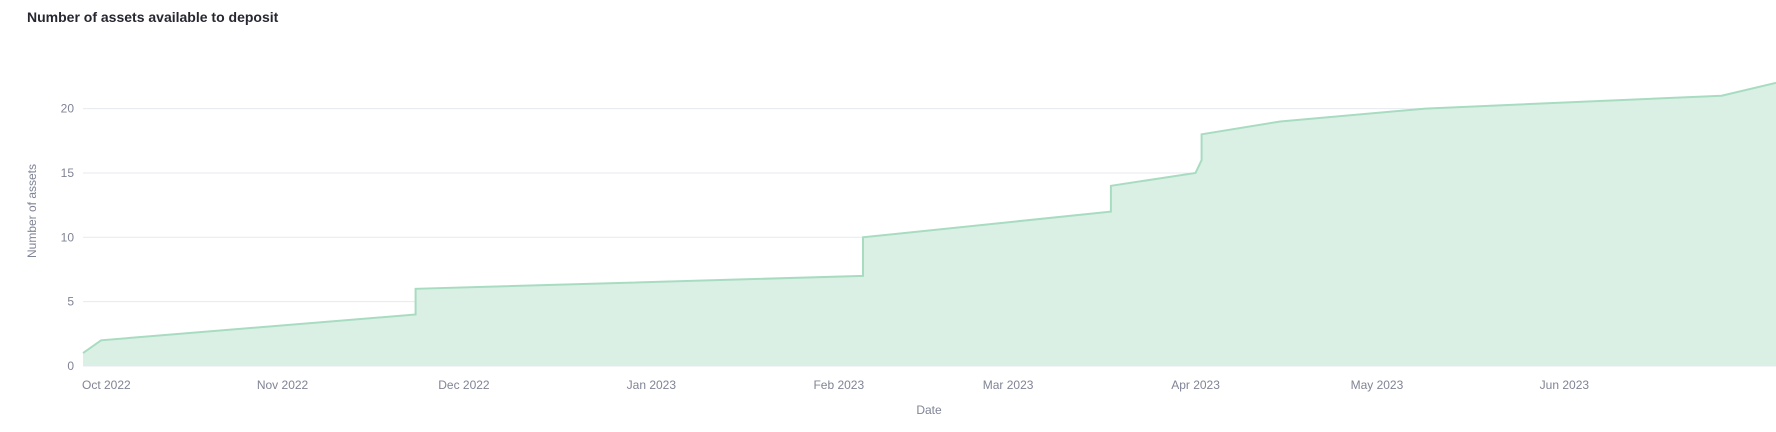 The image size is (1776, 432). I want to click on x-tick-label: Apr 2023, so click(1195, 385).